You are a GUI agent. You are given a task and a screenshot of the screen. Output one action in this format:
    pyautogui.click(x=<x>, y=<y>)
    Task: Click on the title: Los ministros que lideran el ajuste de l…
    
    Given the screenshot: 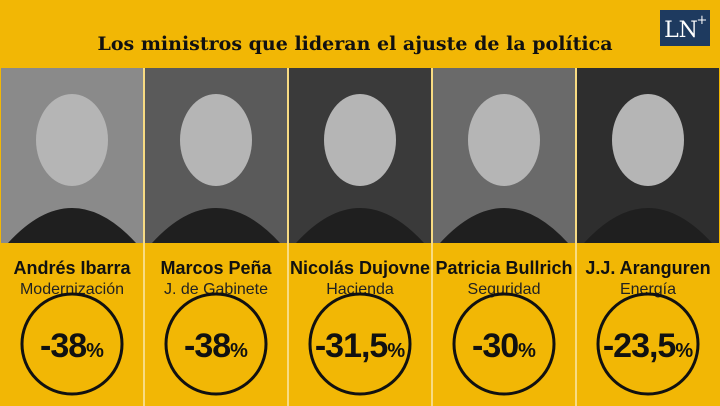 What is the action you would take?
    pyautogui.click(x=354, y=44)
    